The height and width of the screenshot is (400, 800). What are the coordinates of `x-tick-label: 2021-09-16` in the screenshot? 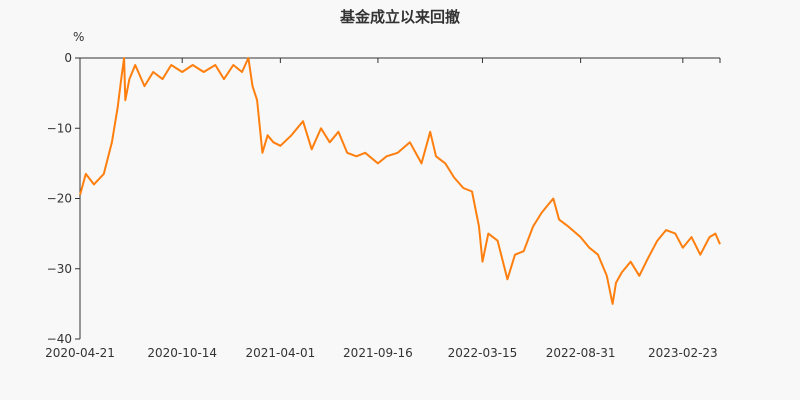 It's located at (378, 353).